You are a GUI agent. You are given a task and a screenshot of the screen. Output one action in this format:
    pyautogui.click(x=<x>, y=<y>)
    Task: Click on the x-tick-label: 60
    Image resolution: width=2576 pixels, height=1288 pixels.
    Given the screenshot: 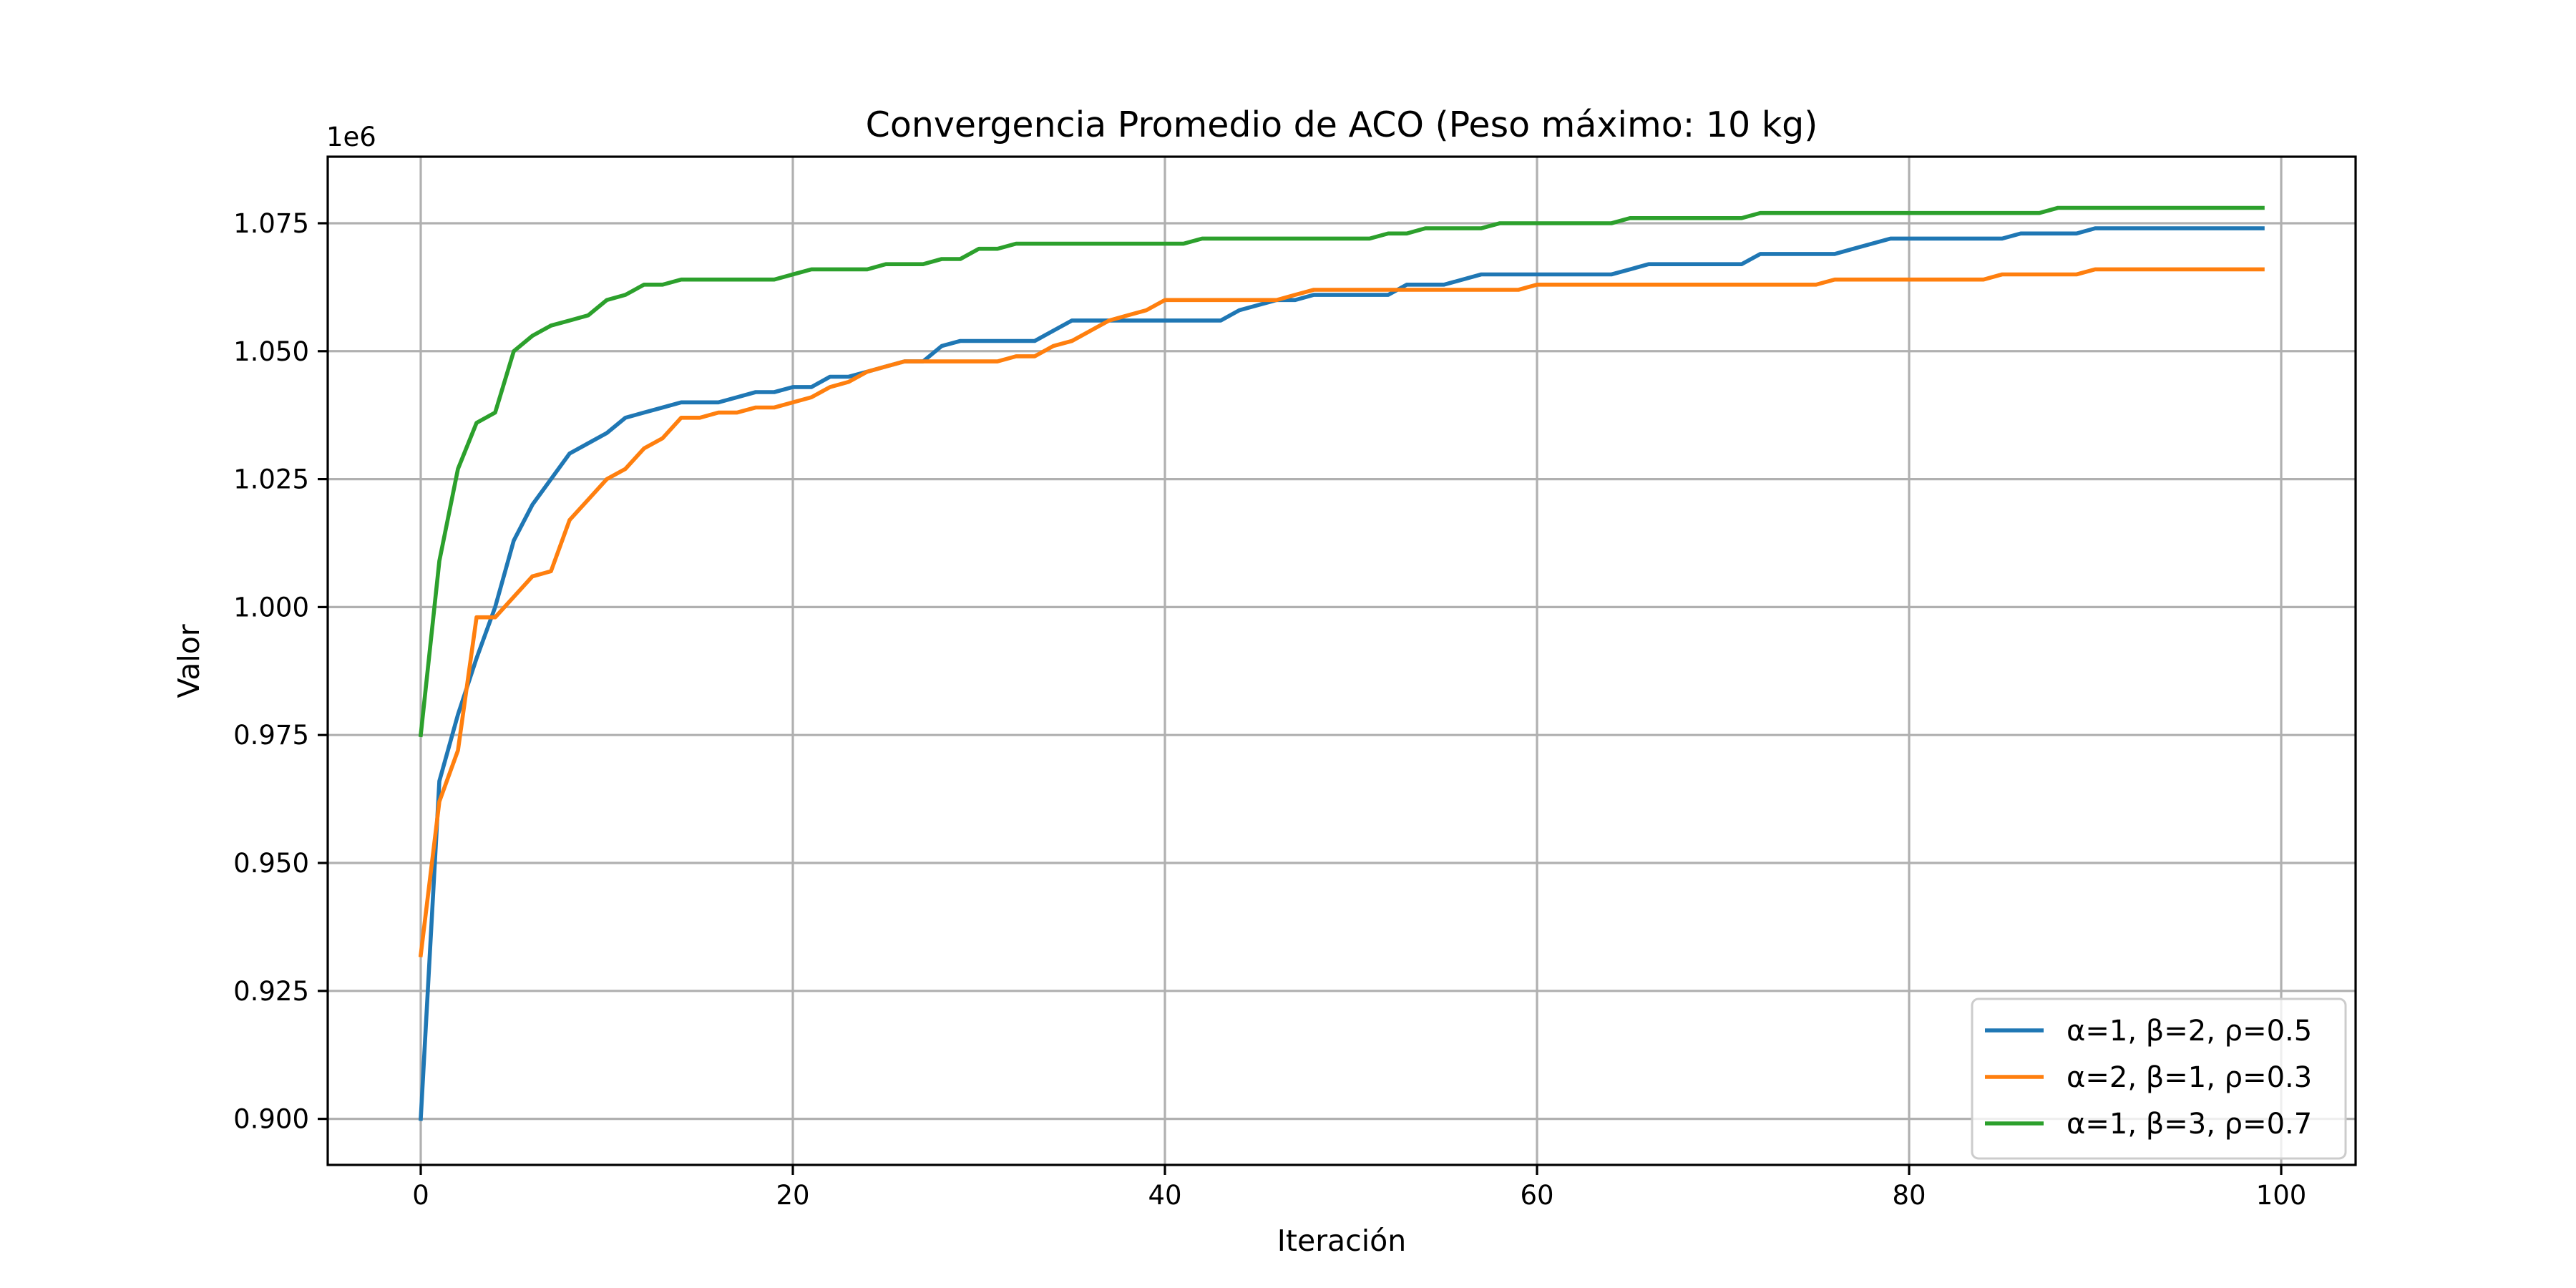 What is the action you would take?
    pyautogui.click(x=1536, y=1195)
    